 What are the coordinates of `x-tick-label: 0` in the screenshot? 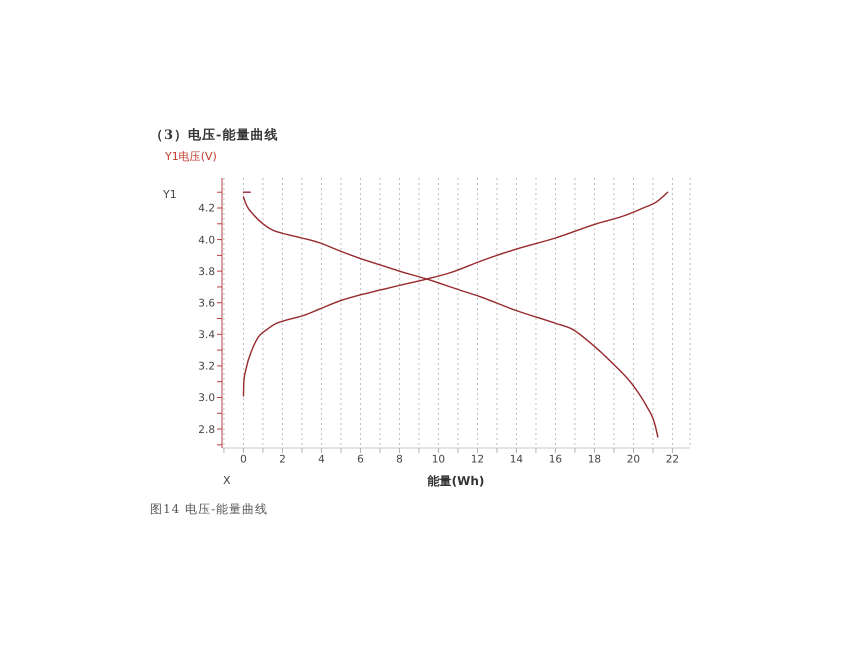 It's located at (243, 459).